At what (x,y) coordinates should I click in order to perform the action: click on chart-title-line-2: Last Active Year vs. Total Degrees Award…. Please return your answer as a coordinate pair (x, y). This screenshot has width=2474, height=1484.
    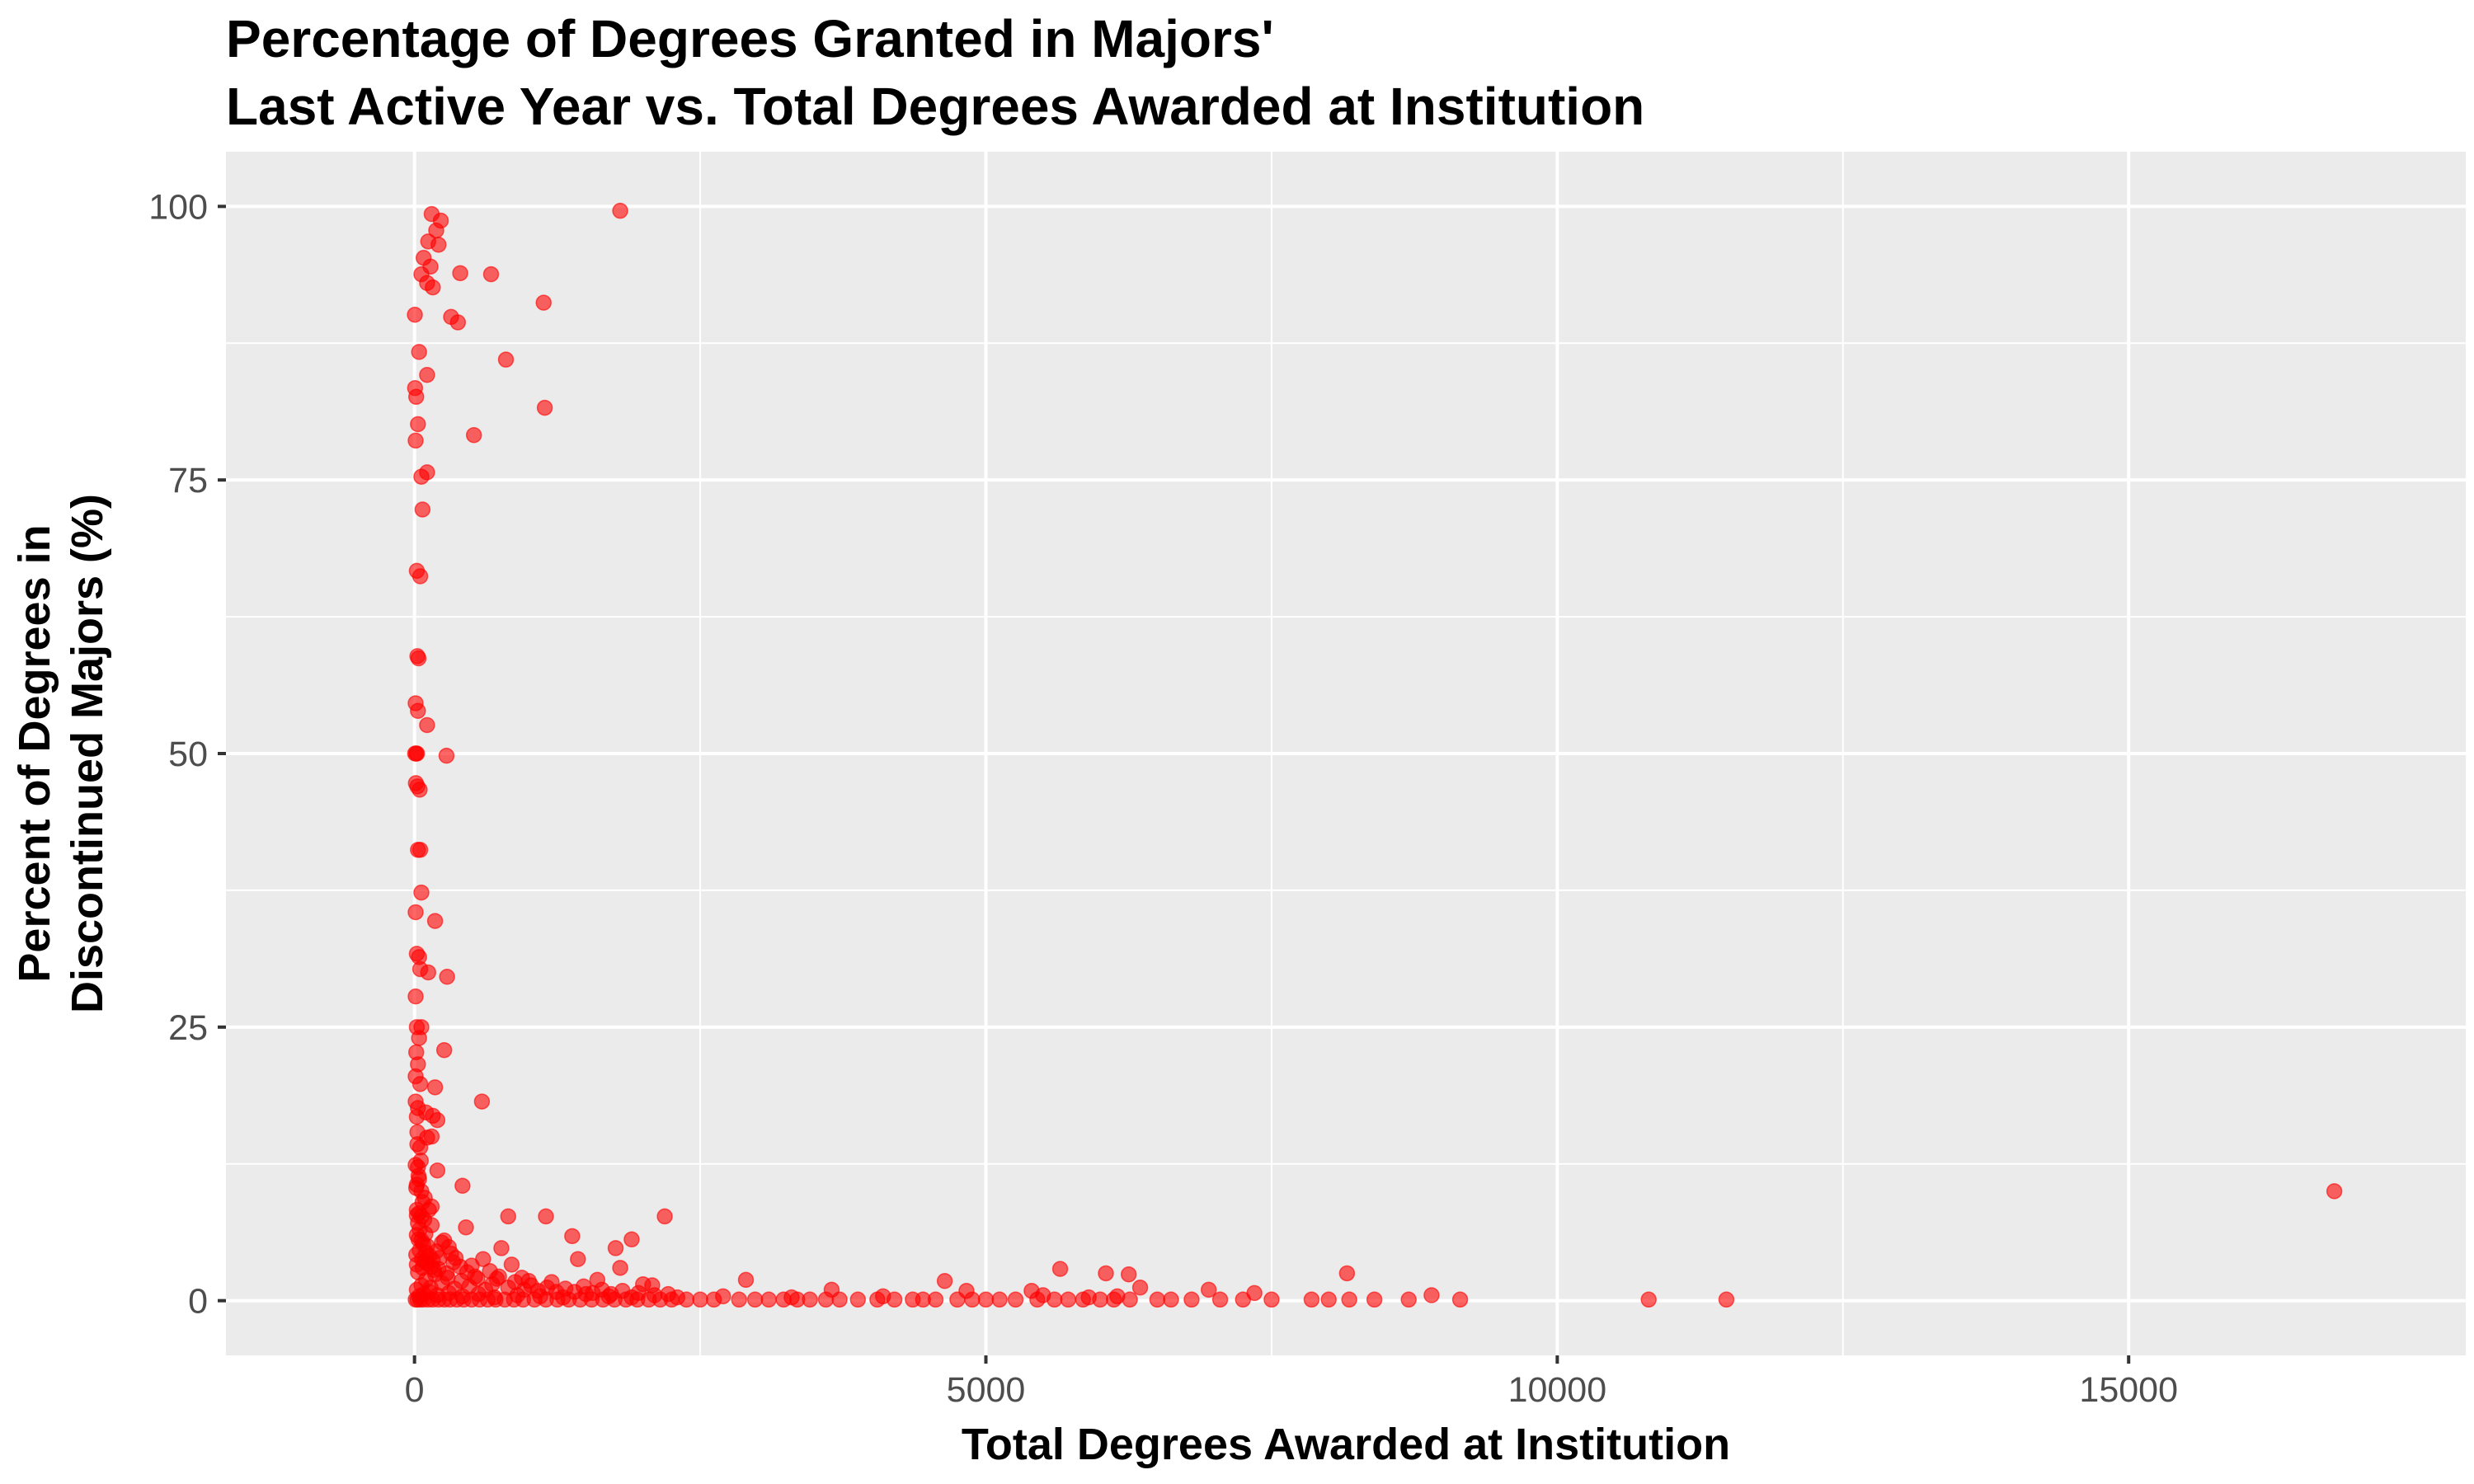
    Looking at the image, I should click on (935, 106).